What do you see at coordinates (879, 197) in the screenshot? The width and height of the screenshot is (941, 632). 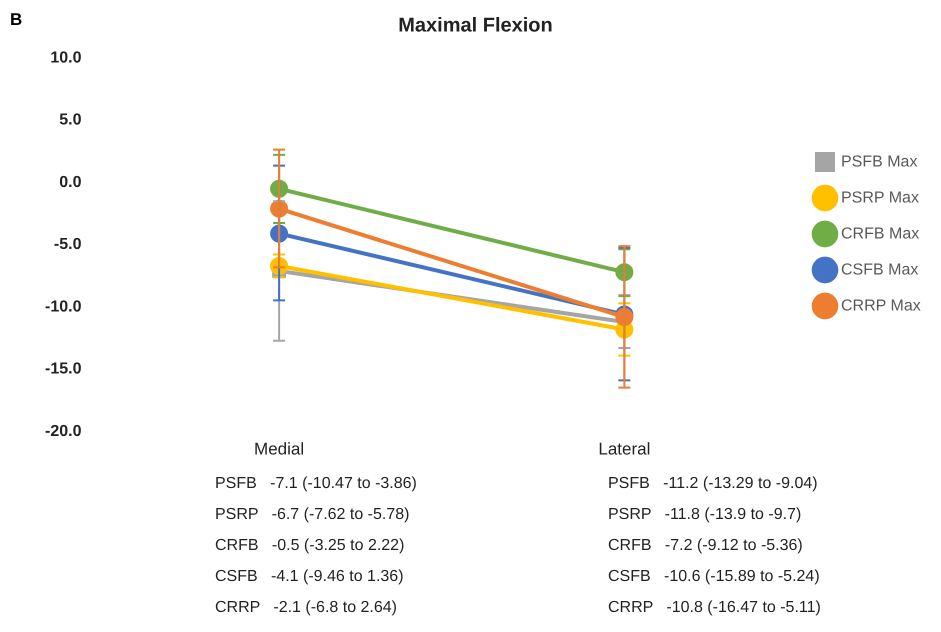 I see `legend-label: PSRP Max` at bounding box center [879, 197].